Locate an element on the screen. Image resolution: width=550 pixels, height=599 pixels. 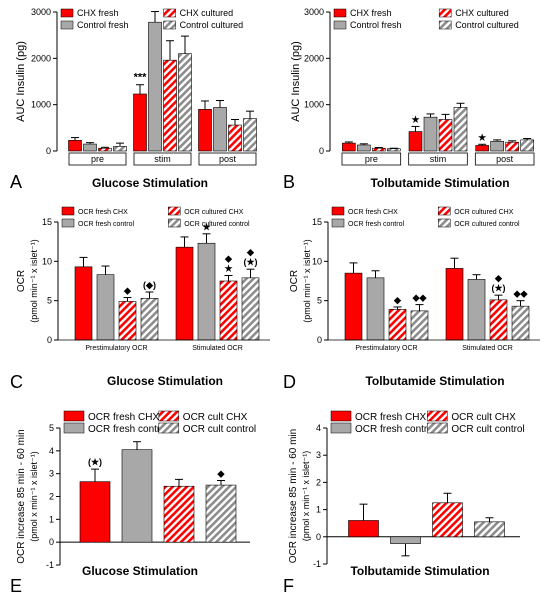
legend-label: OCR cultured CHX is located at coordinates (483, 212).